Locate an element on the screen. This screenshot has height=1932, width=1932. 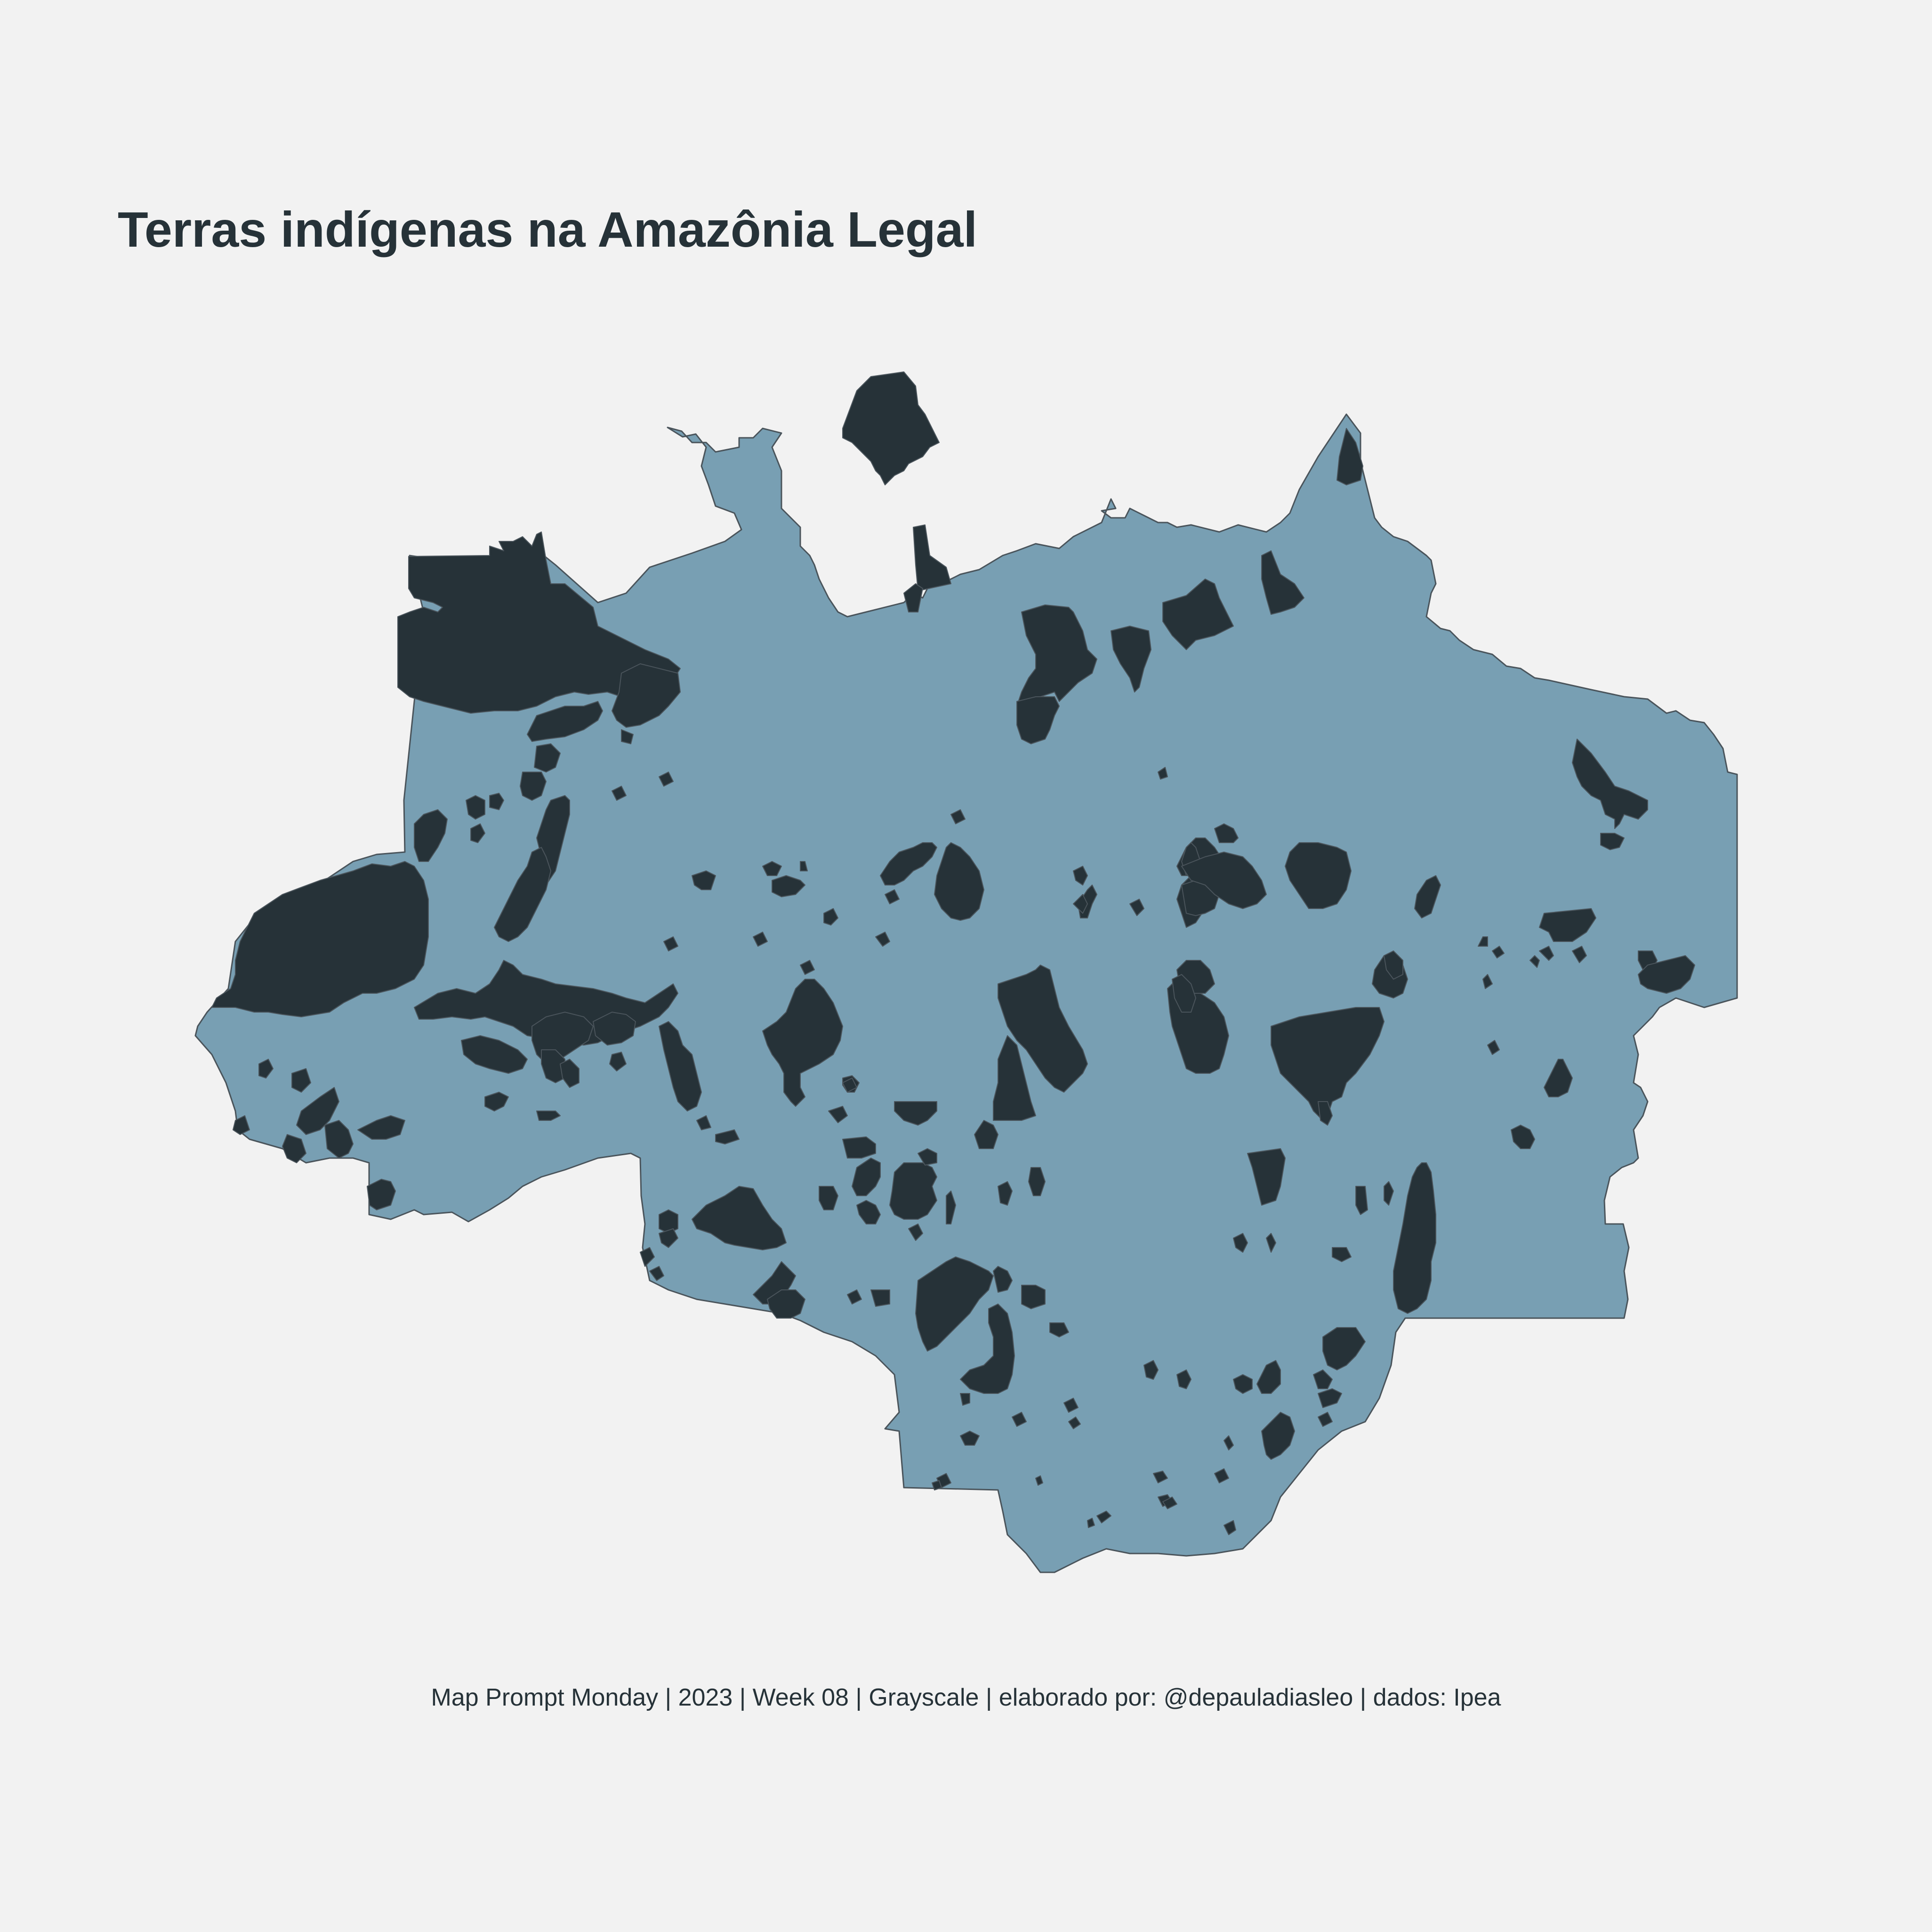
territory-kuruaya is located at coordinates (1226, 833).